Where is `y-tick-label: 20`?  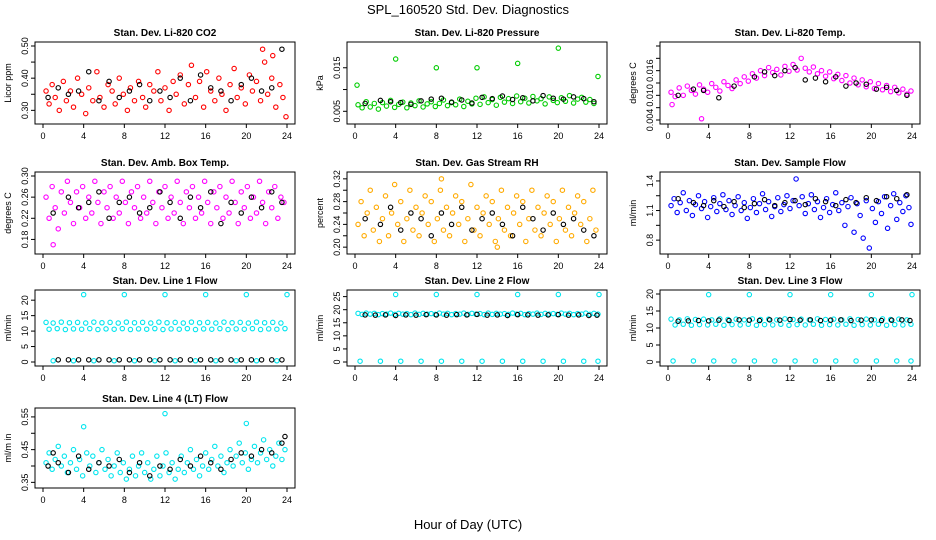
y-tick-label: 20 is located at coordinates (25, 300).